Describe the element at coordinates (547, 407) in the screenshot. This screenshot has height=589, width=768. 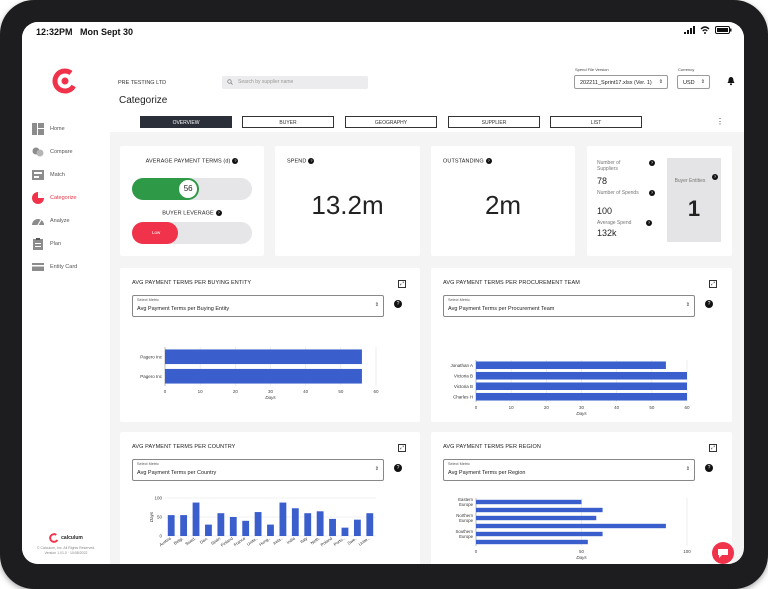
I see `x-tick-label: 20` at that location.